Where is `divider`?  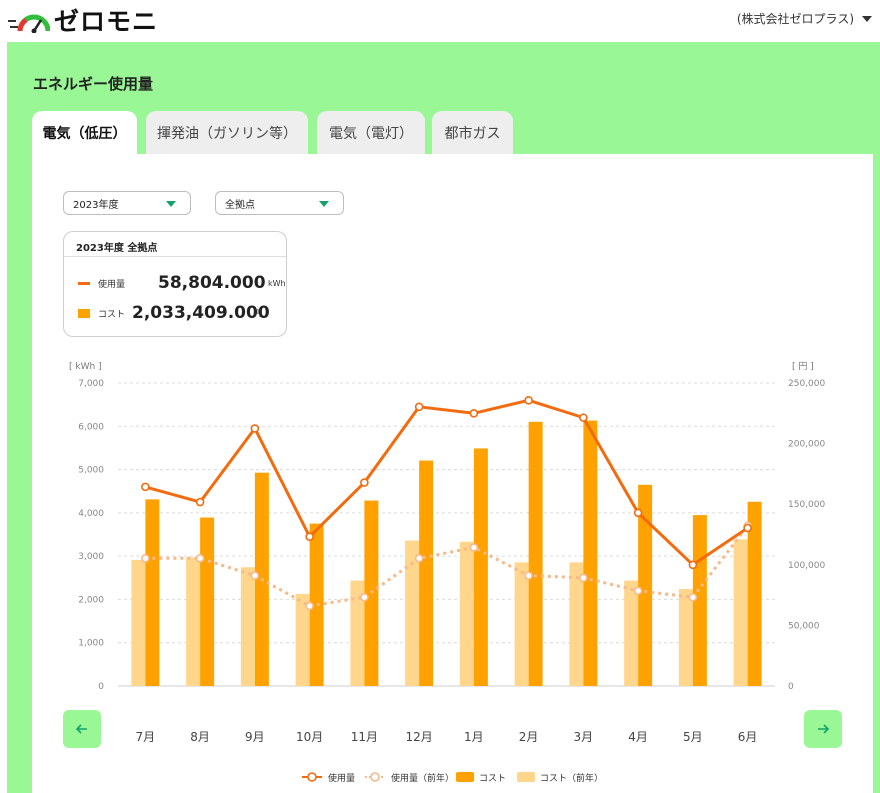
divider is located at coordinates (175, 256).